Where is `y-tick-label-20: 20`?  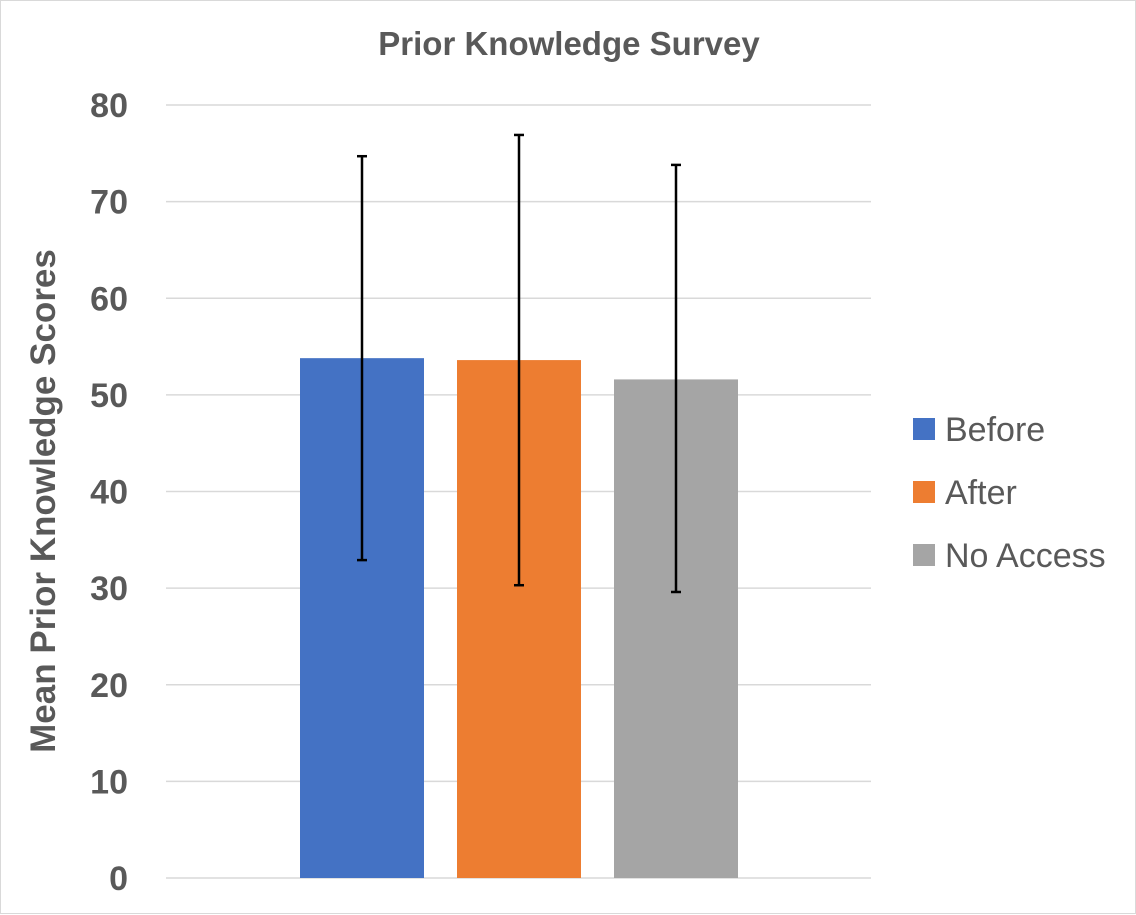 y-tick-label-20: 20 is located at coordinates (109, 686).